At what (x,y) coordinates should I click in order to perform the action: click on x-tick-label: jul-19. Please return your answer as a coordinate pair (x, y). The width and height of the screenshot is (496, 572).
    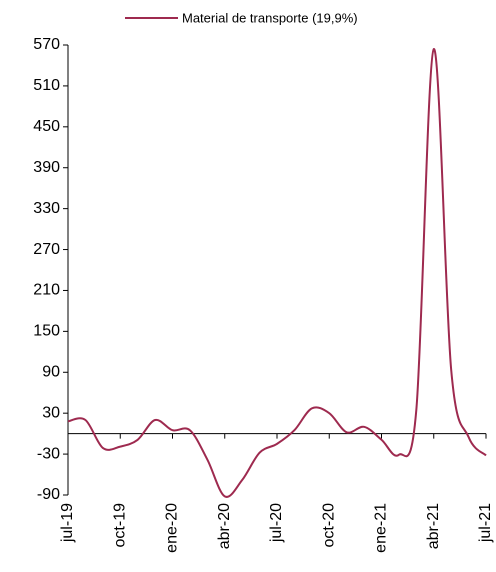
    Looking at the image, I should click on (67, 523).